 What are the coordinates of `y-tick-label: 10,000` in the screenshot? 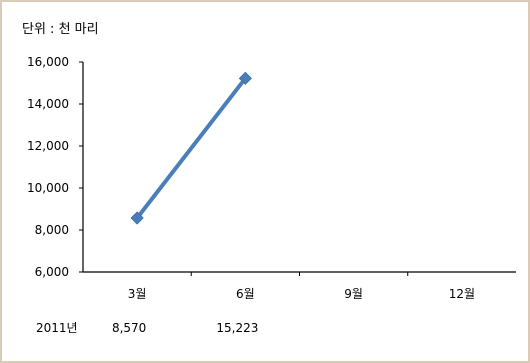 It's located at (48, 188).